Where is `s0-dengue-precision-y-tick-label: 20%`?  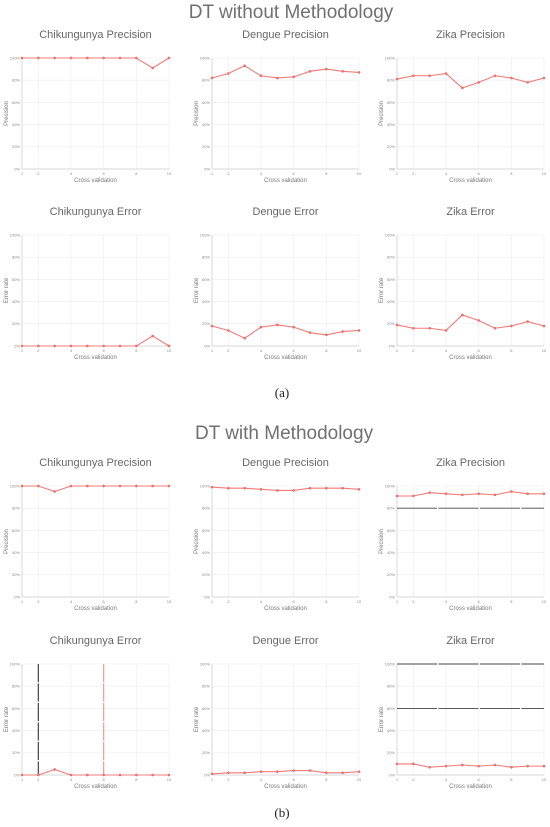
s0-dengue-precision-y-tick-label: 20% is located at coordinates (206, 146).